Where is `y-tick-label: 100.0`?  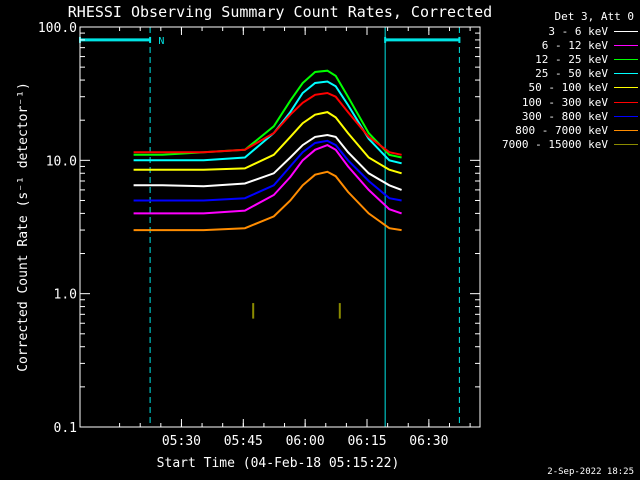
y-tick-label: 100.0 is located at coordinates (57, 28).